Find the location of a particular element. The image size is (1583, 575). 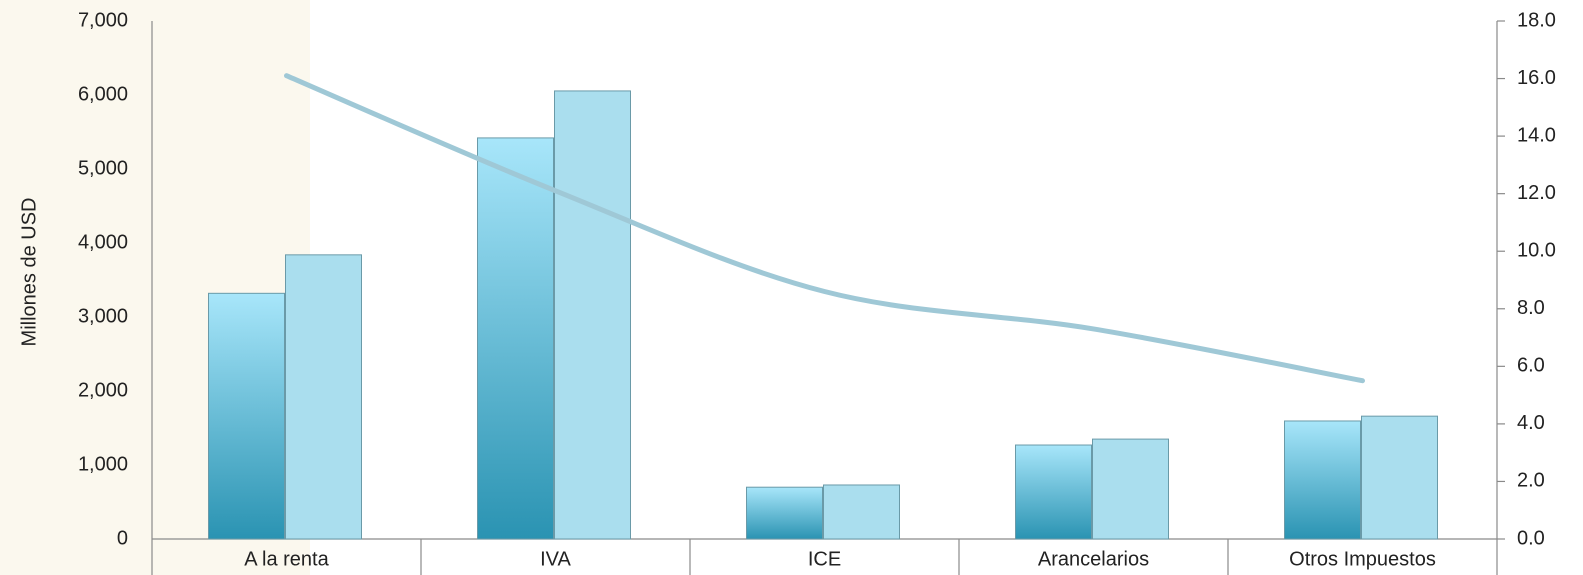

y2-tick-label: 16.0 is located at coordinates (1536, 78).